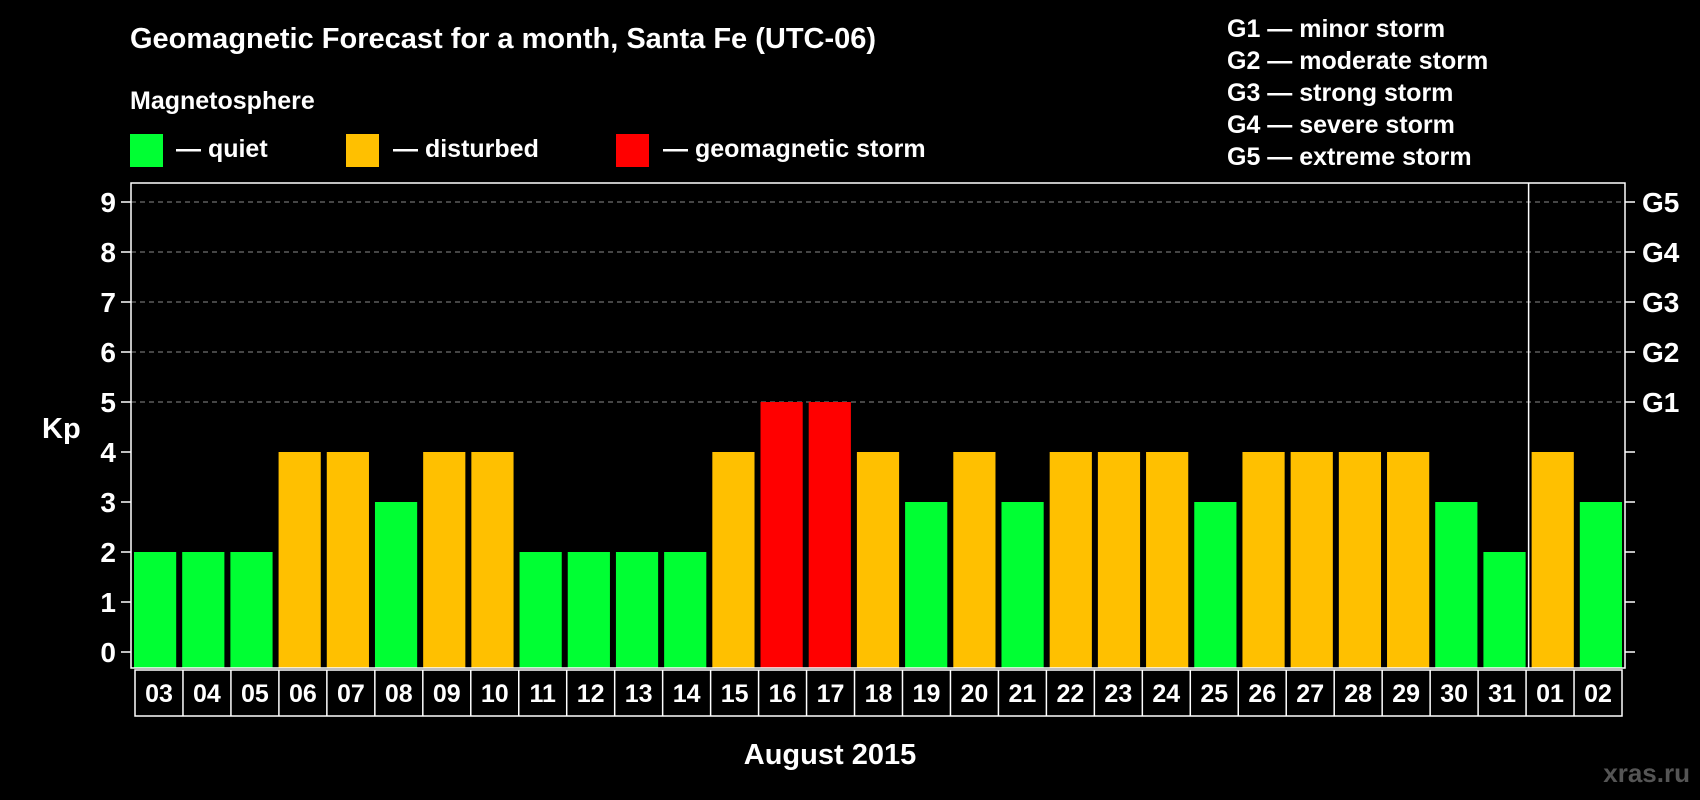  Describe the element at coordinates (1118, 694) in the screenshot. I see `day-label-23: 23` at that location.